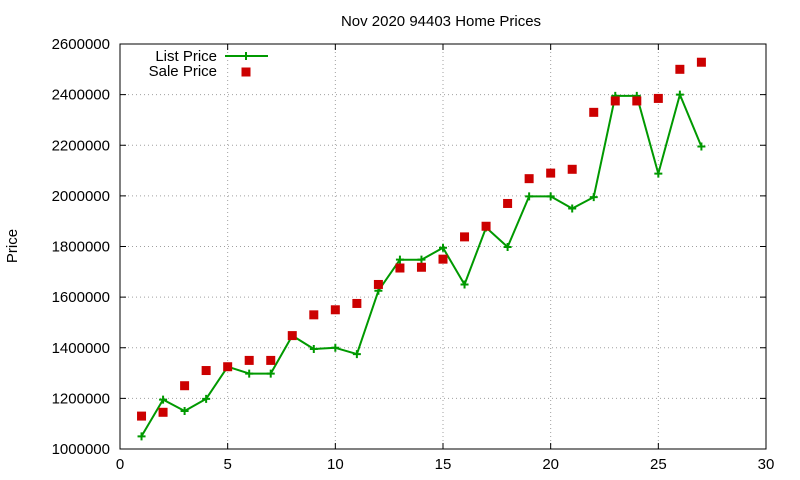 This screenshot has height=480, width=800. Describe the element at coordinates (335, 464) in the screenshot. I see `x-tick-label: 10` at that location.